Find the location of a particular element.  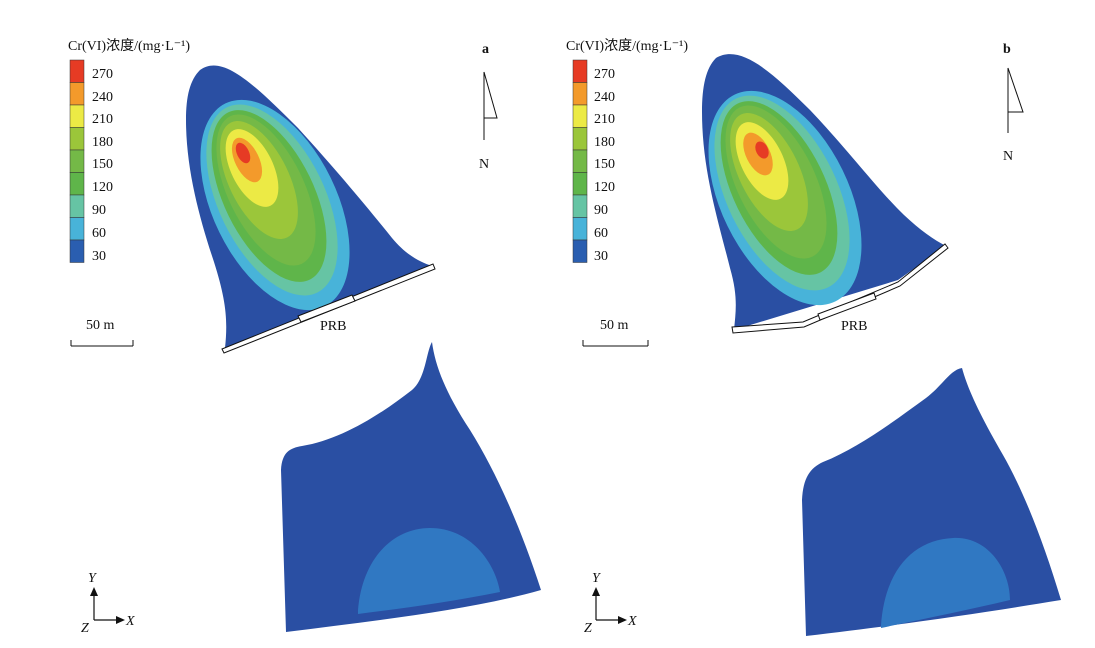

panel-label: a is located at coordinates (485, 49).